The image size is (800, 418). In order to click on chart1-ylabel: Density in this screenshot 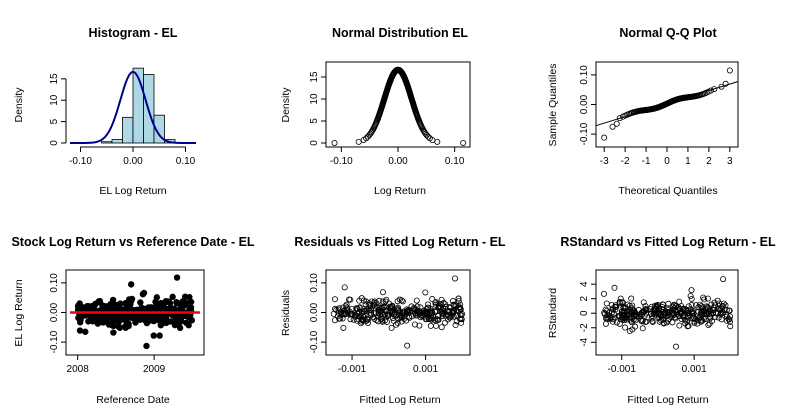, I will do `click(19, 105)`.